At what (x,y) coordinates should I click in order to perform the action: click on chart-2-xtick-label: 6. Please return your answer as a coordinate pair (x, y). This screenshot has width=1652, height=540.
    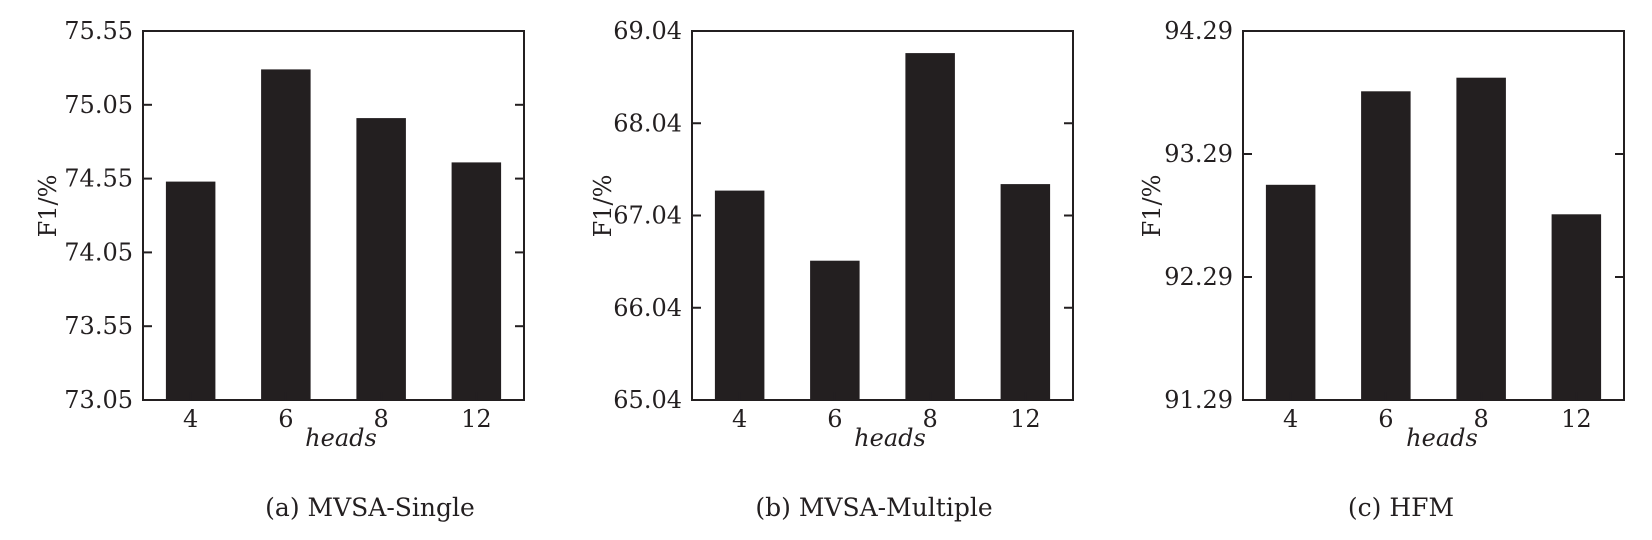
    Looking at the image, I should click on (1385, 419).